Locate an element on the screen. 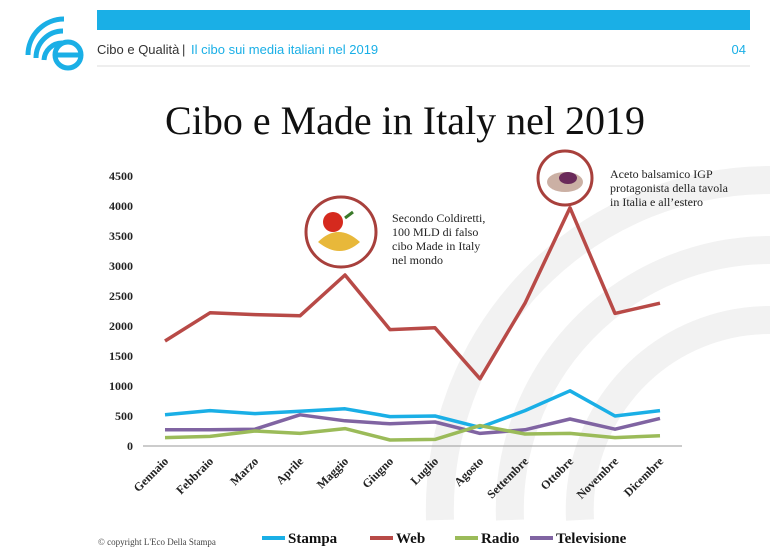  x-tick-label: Gennaio is located at coordinates (151, 474).